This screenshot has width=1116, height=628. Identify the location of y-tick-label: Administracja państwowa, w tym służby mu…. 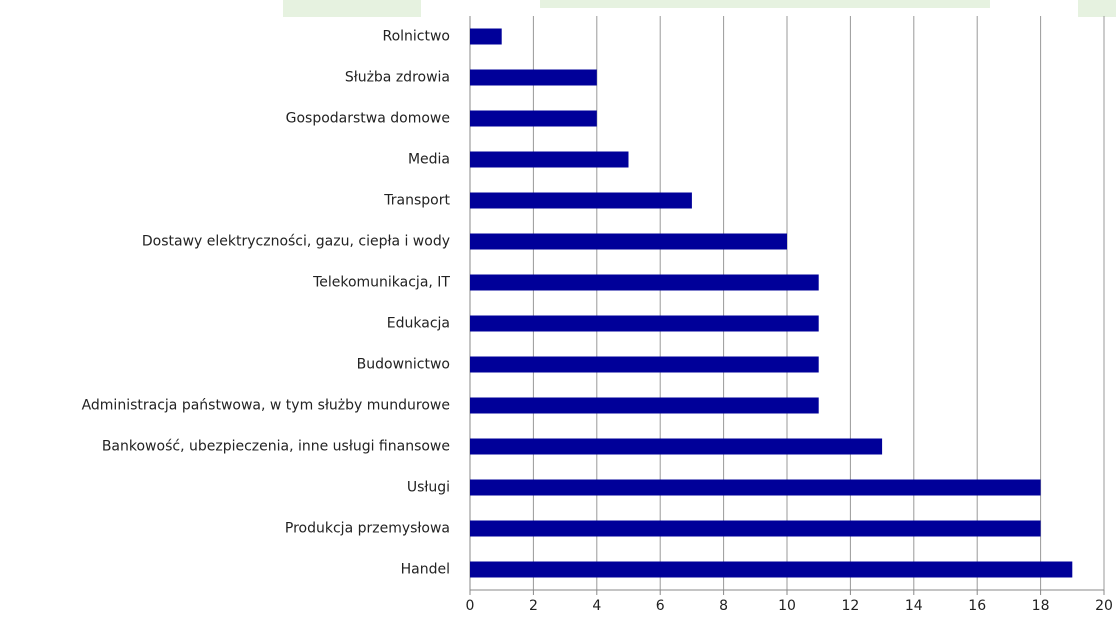
(266, 406).